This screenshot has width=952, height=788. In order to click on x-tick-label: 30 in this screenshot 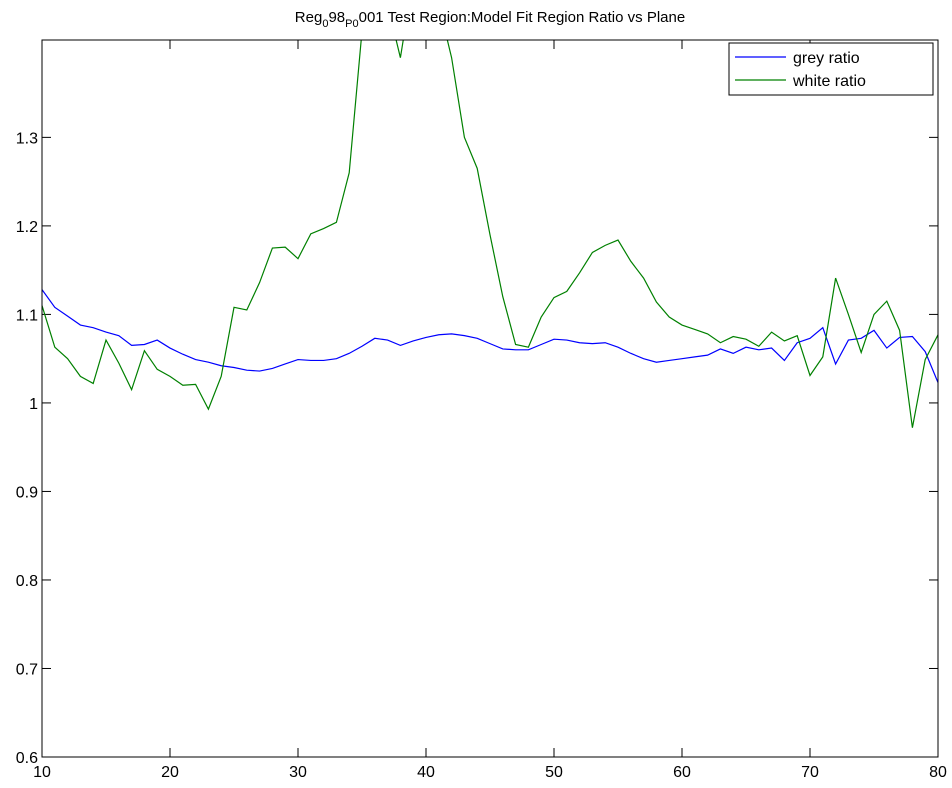, I will do `click(298, 772)`.